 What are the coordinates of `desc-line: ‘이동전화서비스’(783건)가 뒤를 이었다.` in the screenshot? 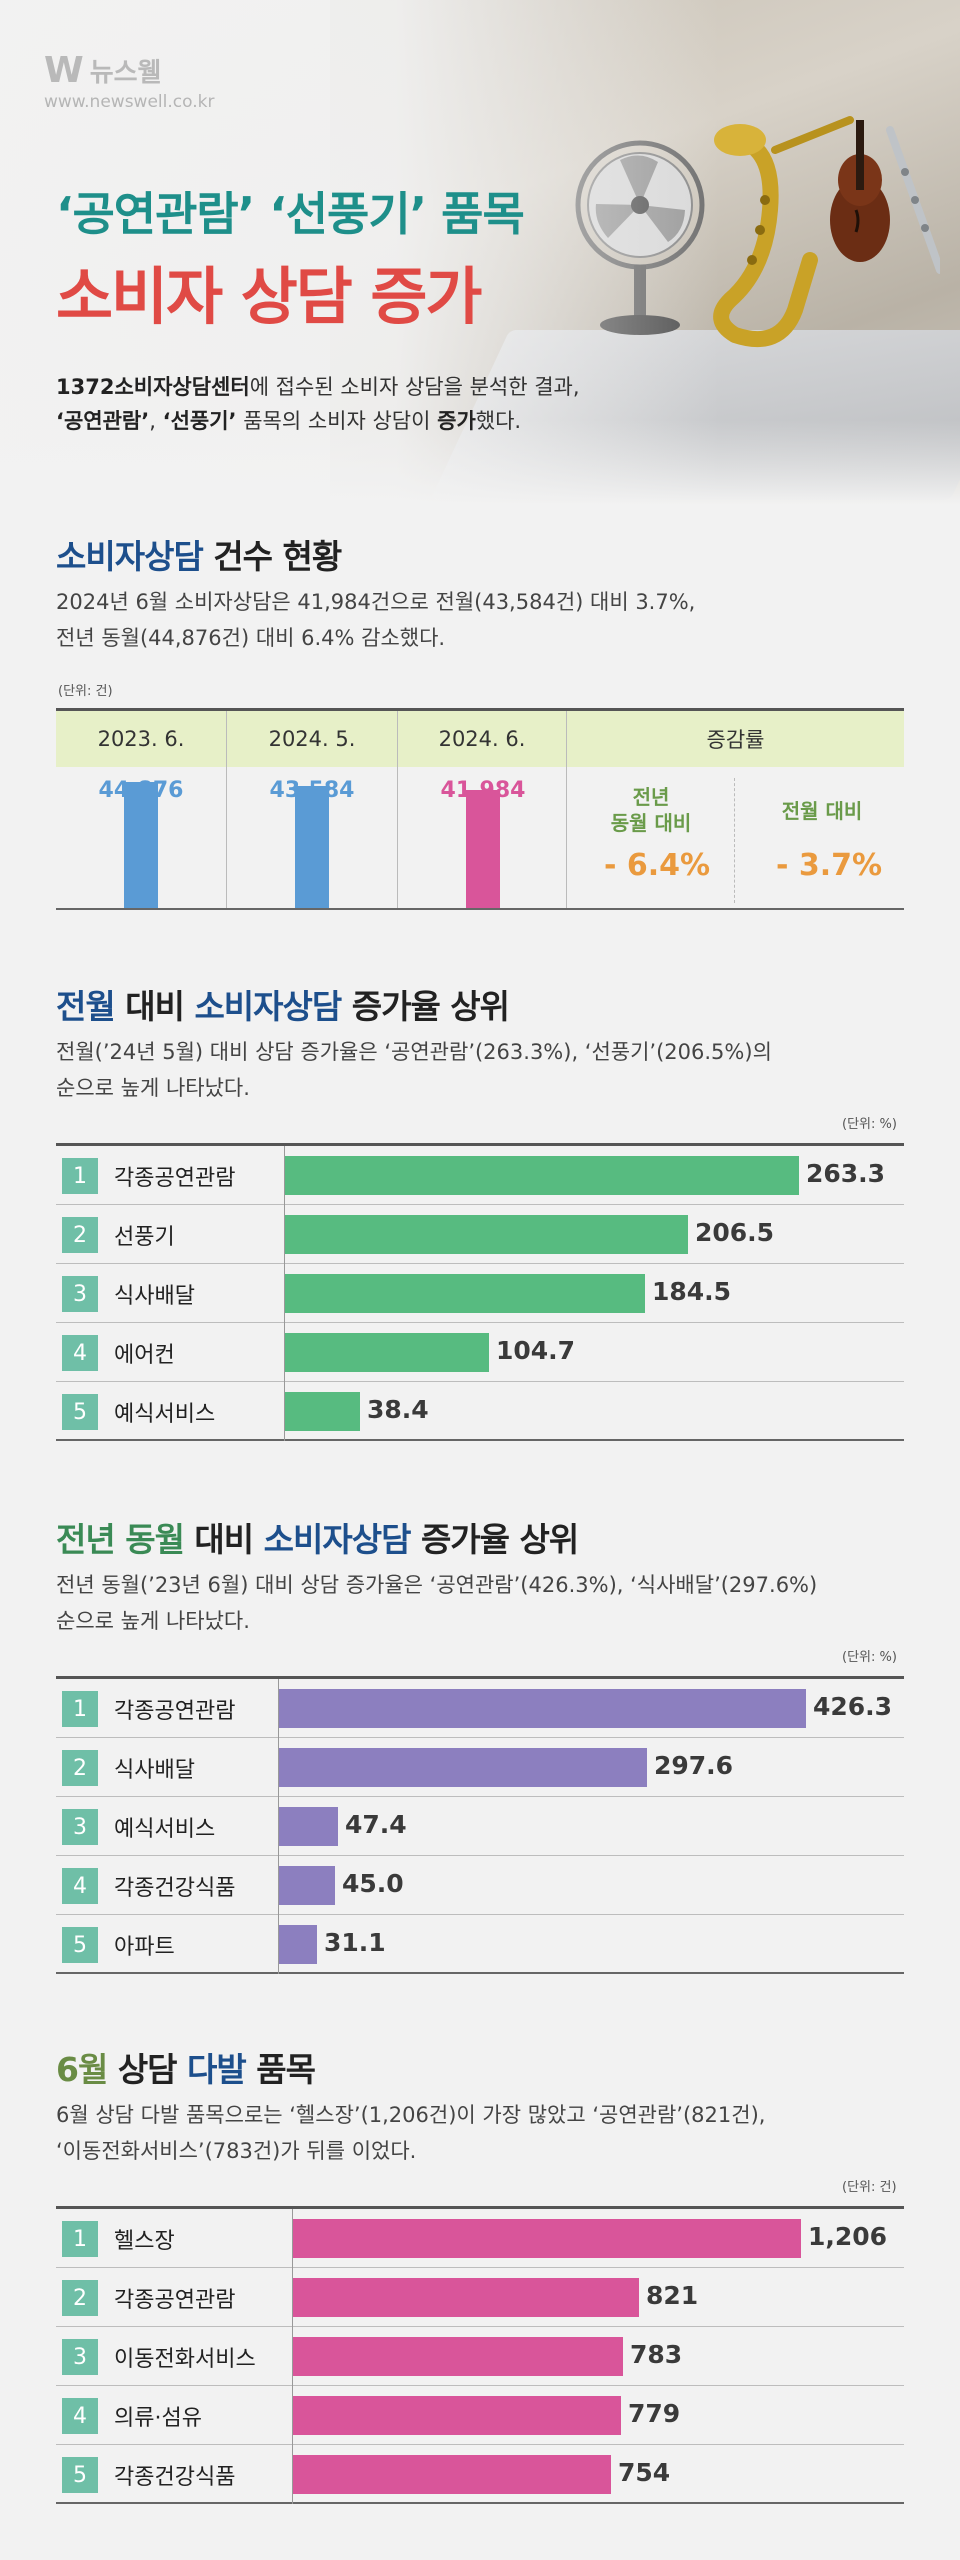 It's located at (236, 2151).